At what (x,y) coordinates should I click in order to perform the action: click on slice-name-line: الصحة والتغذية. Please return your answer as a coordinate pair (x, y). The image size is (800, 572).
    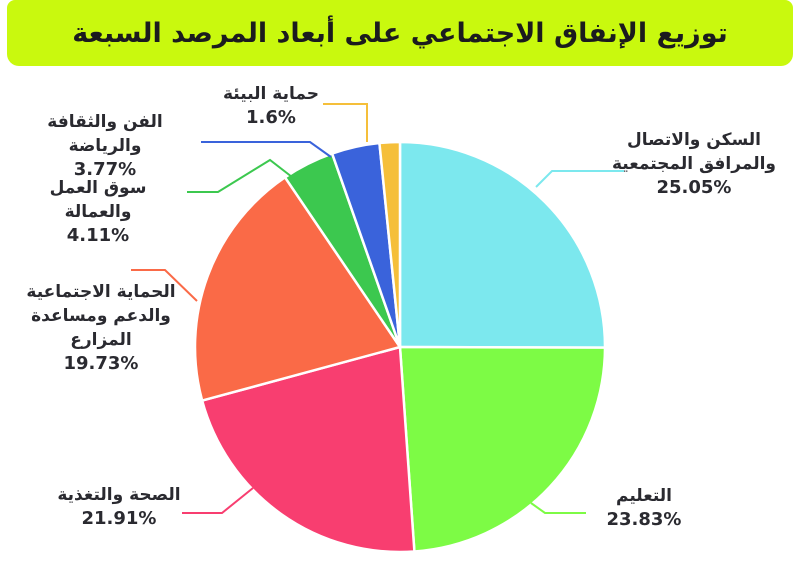
    Looking at the image, I should click on (119, 495).